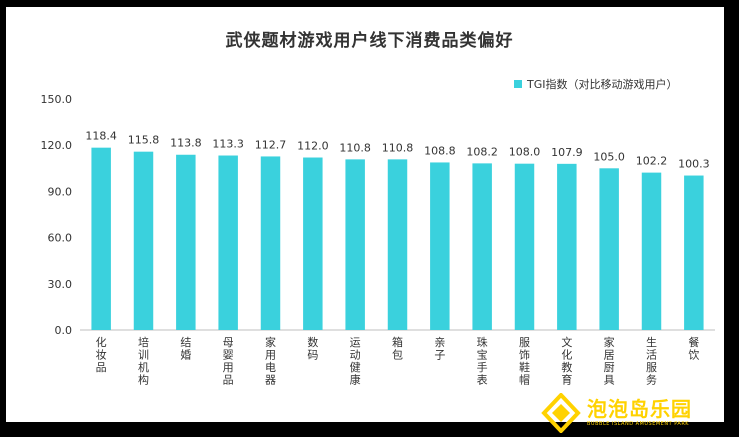 Image resolution: width=739 pixels, height=437 pixels. What do you see at coordinates (186, 143) in the screenshot?
I see `bar-value-label: 113.8` at bounding box center [186, 143].